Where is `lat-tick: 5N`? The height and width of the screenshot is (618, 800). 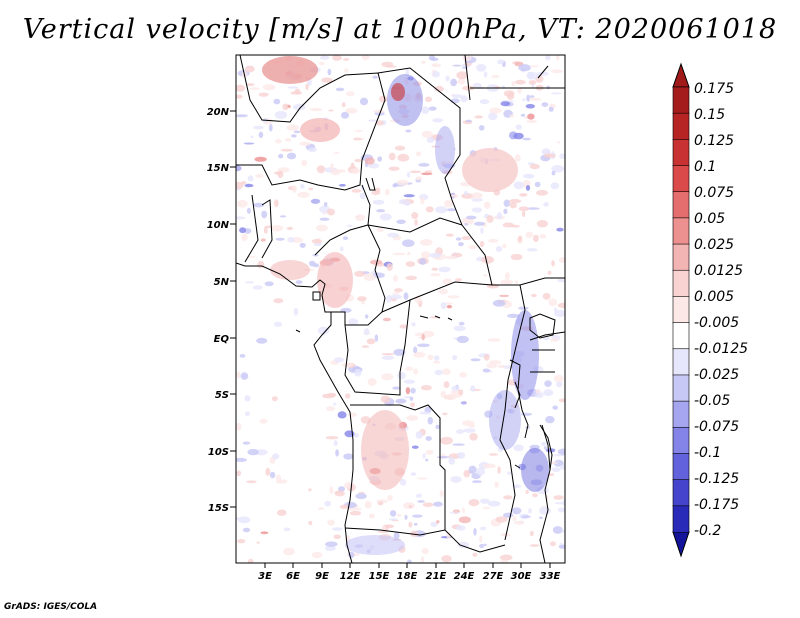 lat-tick: 5N is located at coordinates (225, 282).